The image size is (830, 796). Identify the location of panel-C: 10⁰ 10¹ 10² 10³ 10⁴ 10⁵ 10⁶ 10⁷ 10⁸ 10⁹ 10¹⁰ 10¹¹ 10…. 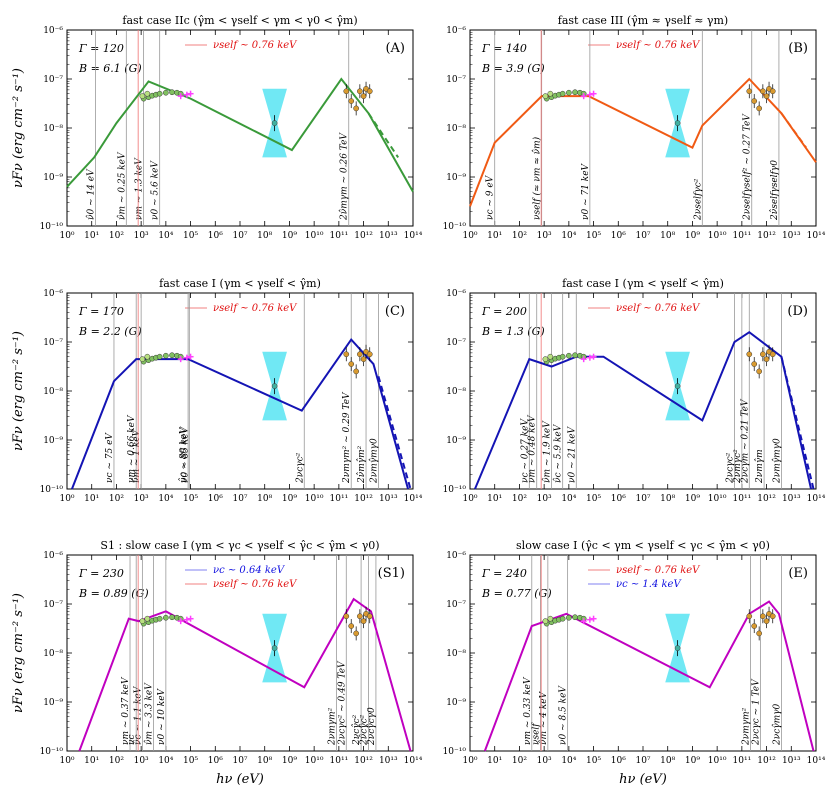
(217, 390).